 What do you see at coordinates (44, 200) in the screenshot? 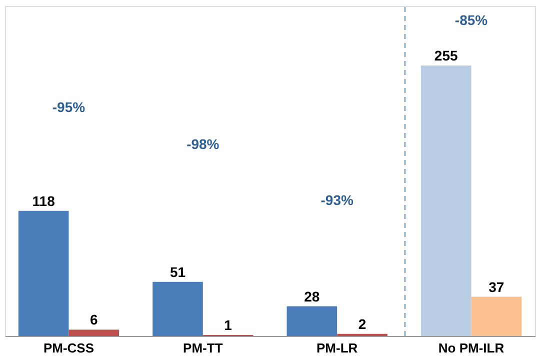
I see `data-label: 118` at bounding box center [44, 200].